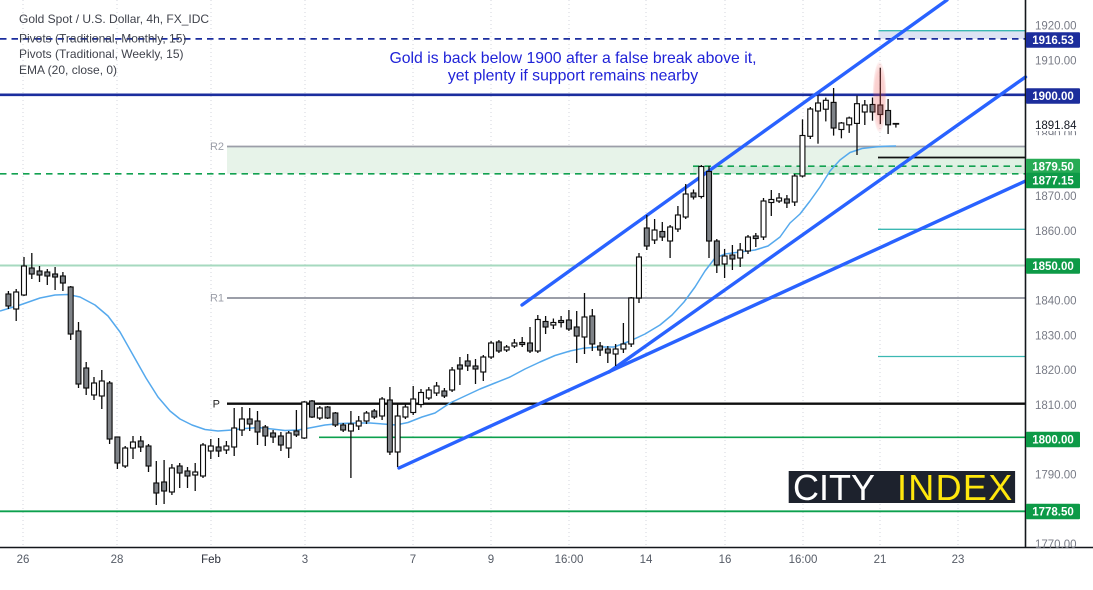  What do you see at coordinates (1056, 126) in the screenshot?
I see `svg-text: 1891.84` at bounding box center [1056, 126].